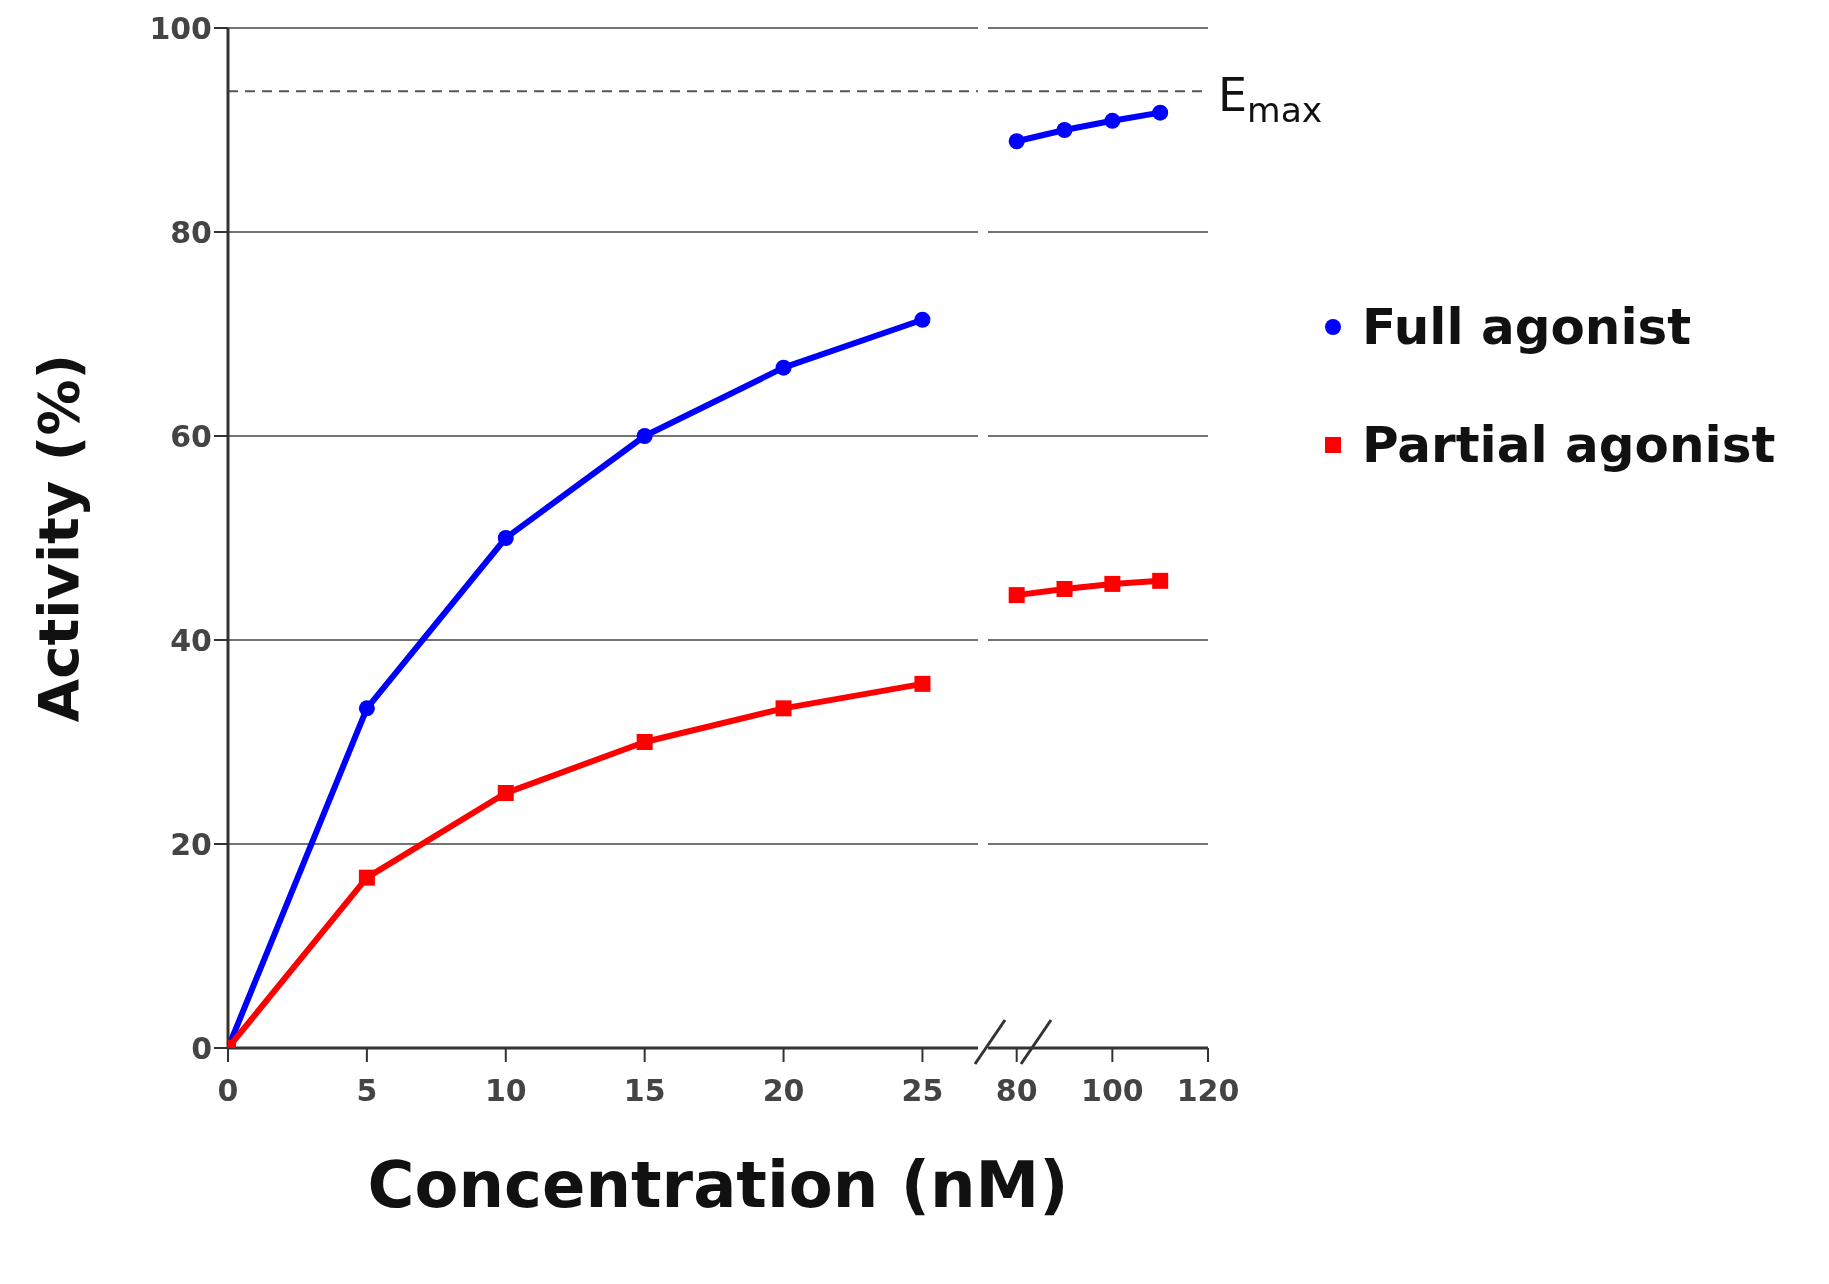  What do you see at coordinates (1016, 1091) in the screenshot?
I see `x-tick-label: 80` at bounding box center [1016, 1091].